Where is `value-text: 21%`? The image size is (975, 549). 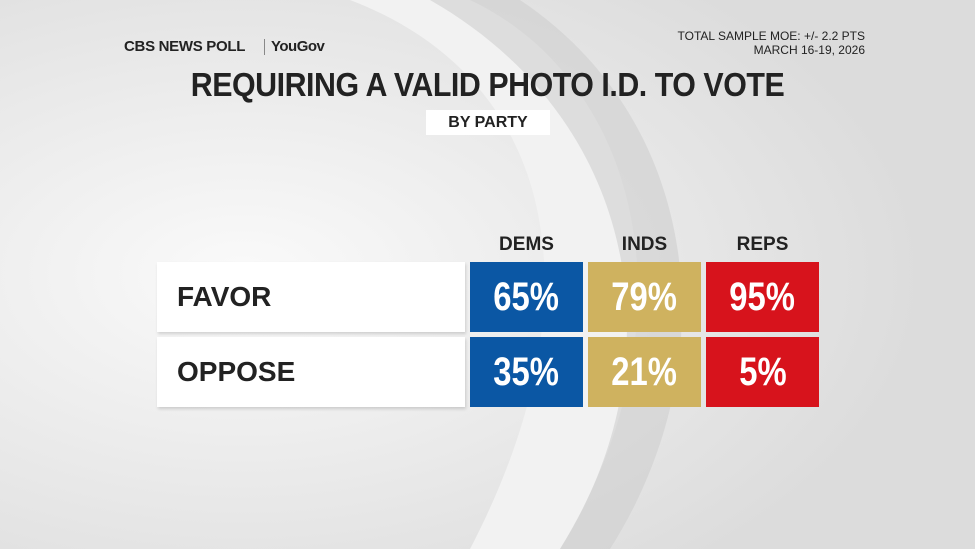 value-text: 21% is located at coordinates (644, 371).